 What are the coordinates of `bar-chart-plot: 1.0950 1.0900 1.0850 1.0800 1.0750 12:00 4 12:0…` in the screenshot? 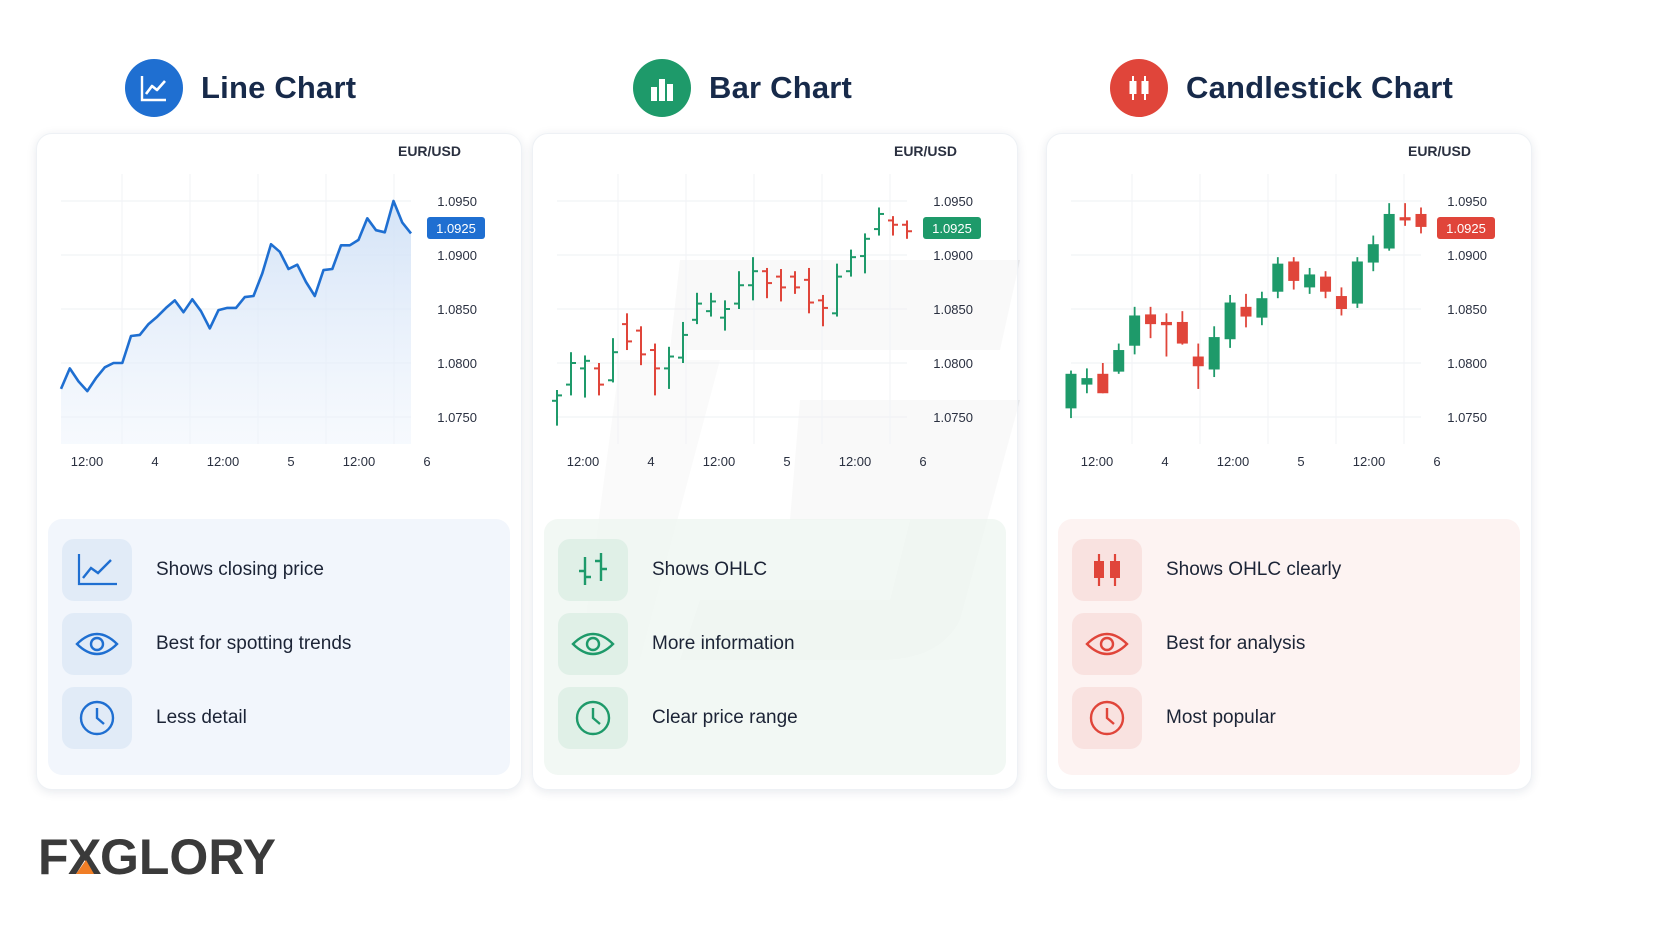 It's located at (766, 306).